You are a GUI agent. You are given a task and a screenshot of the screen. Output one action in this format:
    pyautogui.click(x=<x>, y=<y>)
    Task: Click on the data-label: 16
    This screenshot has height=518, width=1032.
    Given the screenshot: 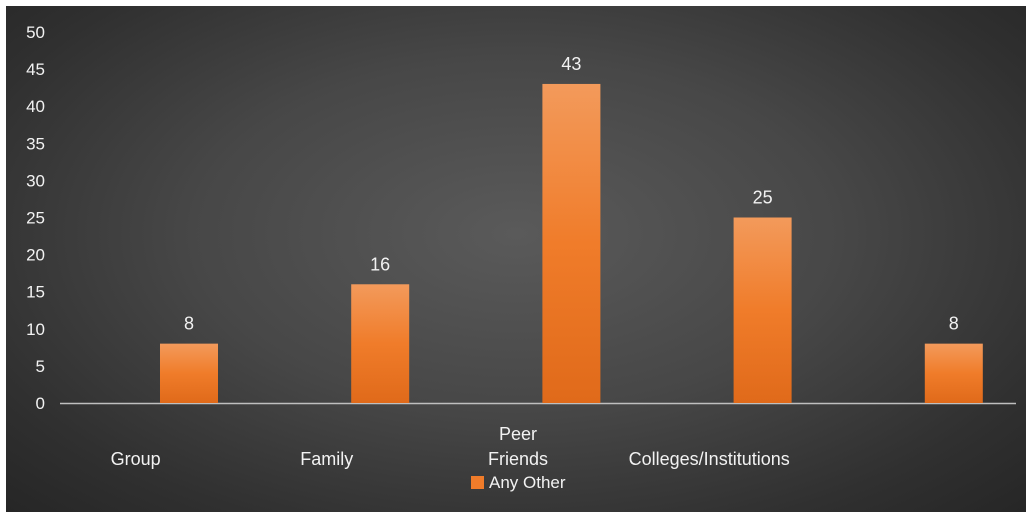 What is the action you would take?
    pyautogui.click(x=380, y=264)
    